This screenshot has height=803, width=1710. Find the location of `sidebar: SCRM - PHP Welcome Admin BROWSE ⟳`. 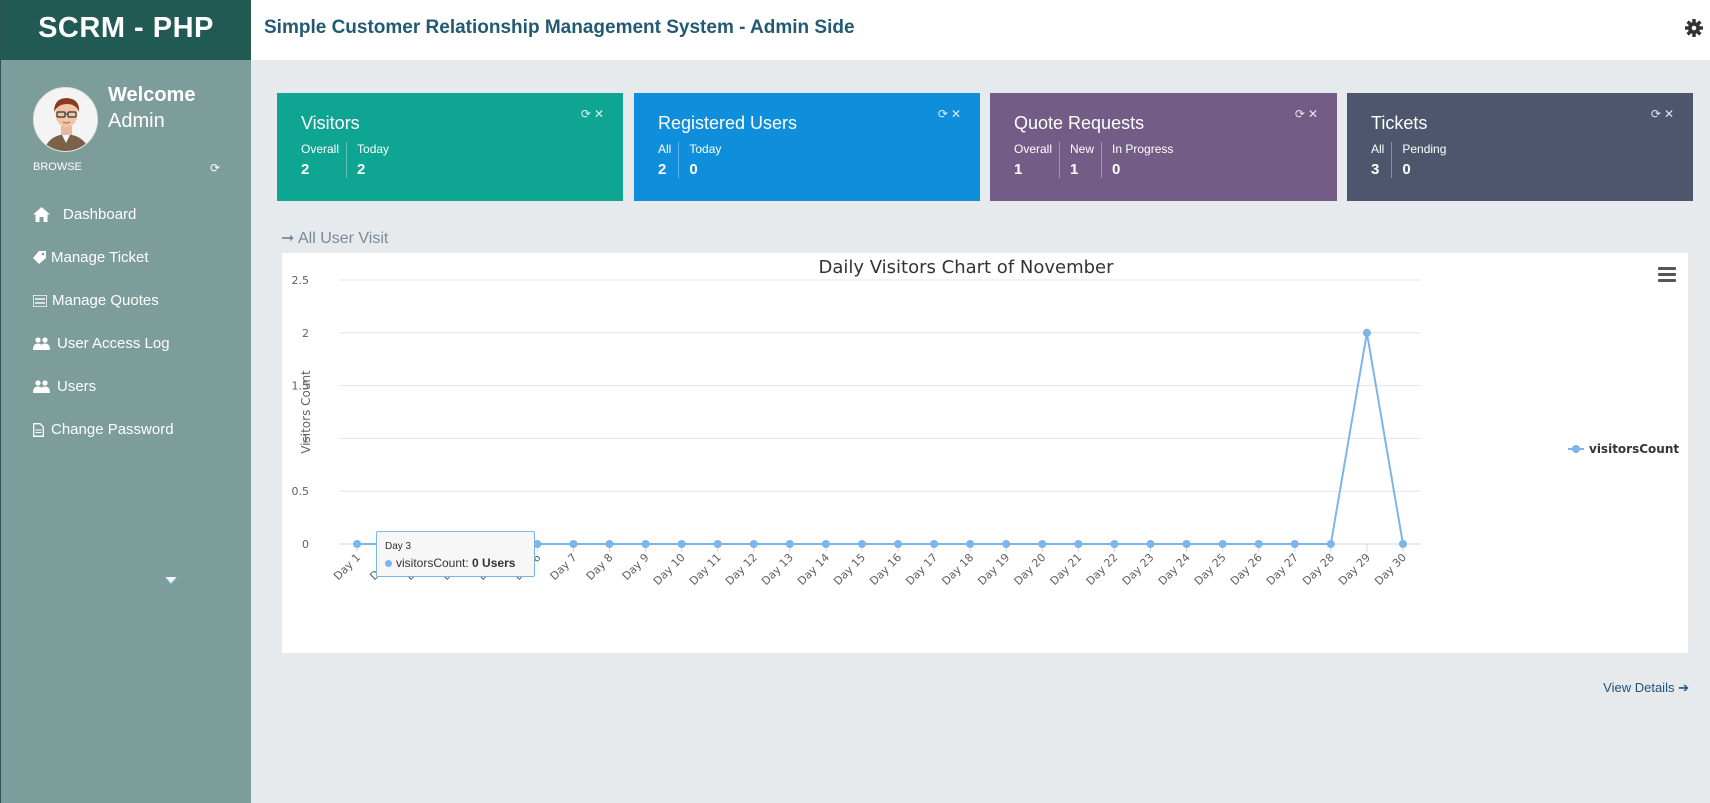

sidebar: SCRM - PHP Welcome Admin BROWSE ⟳ is located at coordinates (125, 401).